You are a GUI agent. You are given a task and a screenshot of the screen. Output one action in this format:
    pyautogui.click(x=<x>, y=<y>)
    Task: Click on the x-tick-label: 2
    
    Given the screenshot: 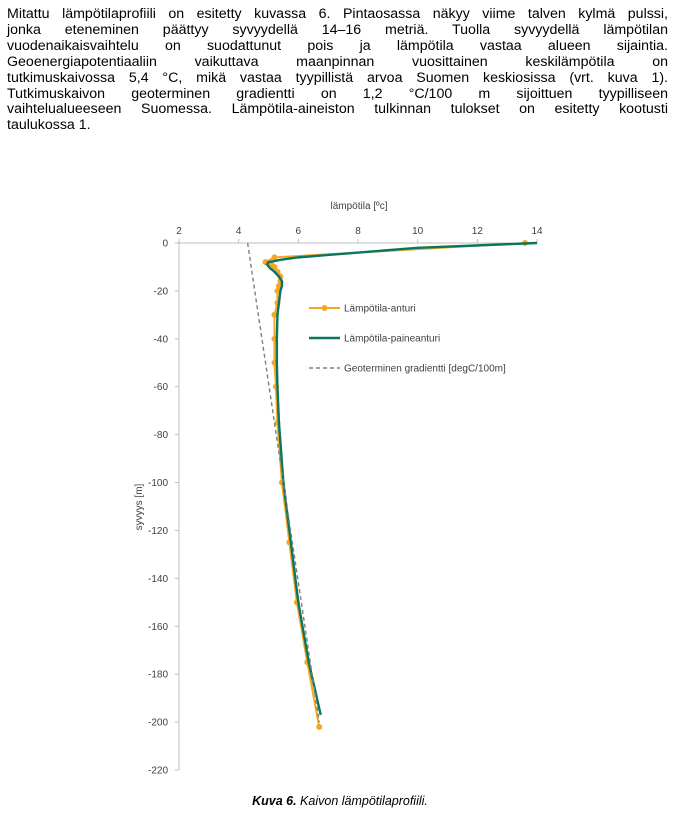 What is the action you would take?
    pyautogui.click(x=179, y=231)
    